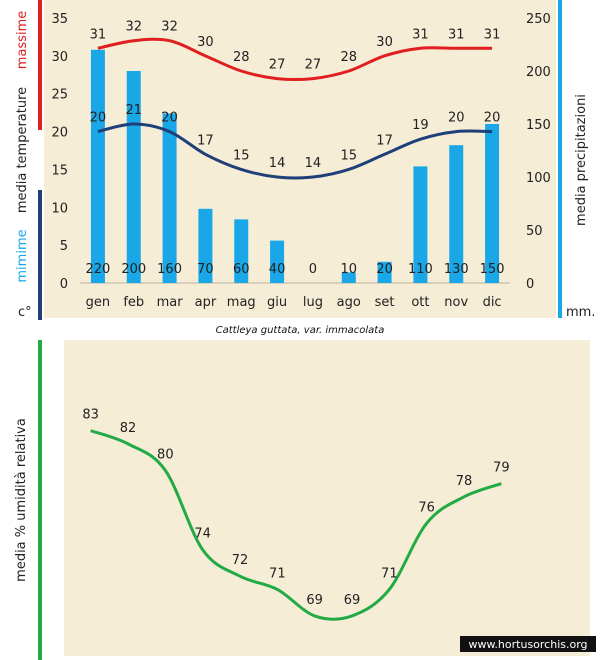 The width and height of the screenshot is (600, 660). I want to click on watermark-text: www.hortusorchis.org, so click(527, 644).